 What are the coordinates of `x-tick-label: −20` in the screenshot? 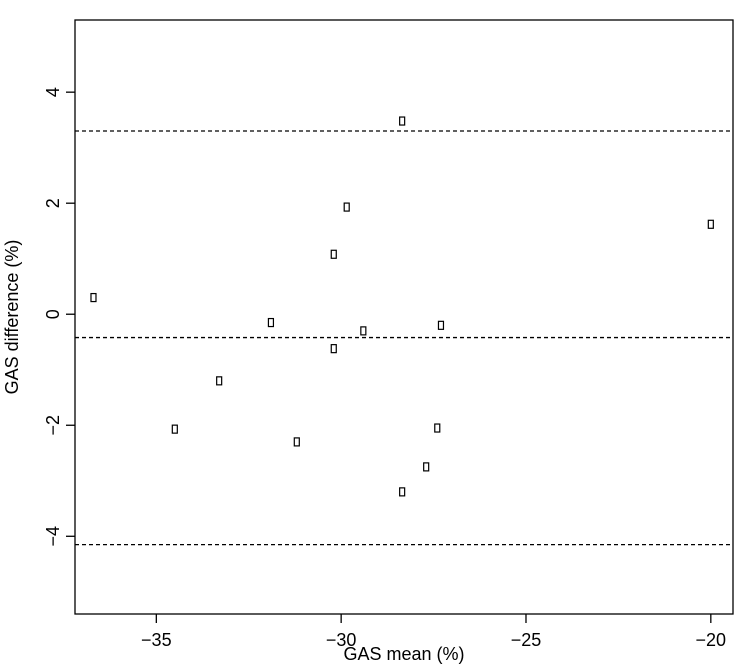 It's located at (711, 640).